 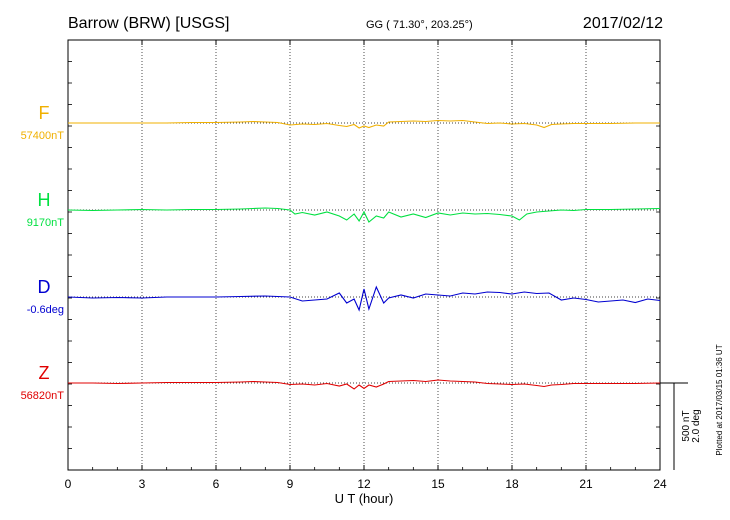 What do you see at coordinates (44, 287) in the screenshot?
I see `series-name-d: D` at bounding box center [44, 287].